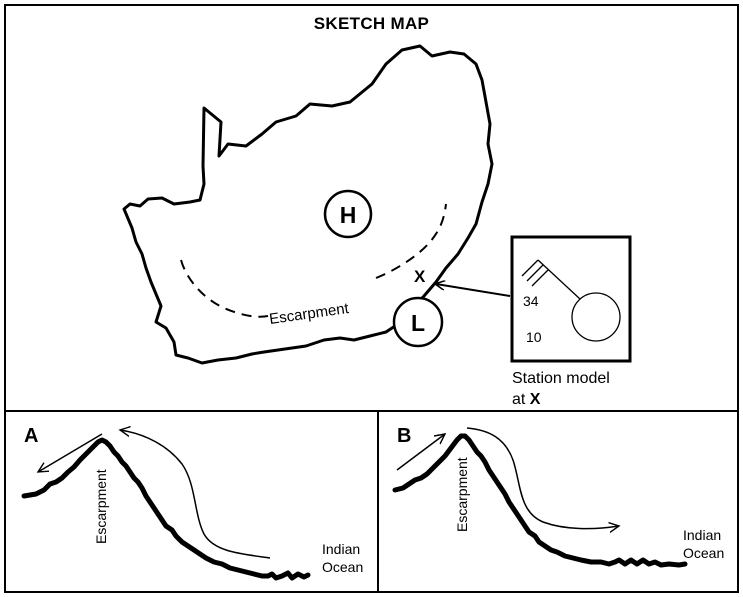 The height and width of the screenshot is (597, 743). What do you see at coordinates (521, 399) in the screenshot?
I see `station-caption-prefix: at` at bounding box center [521, 399].